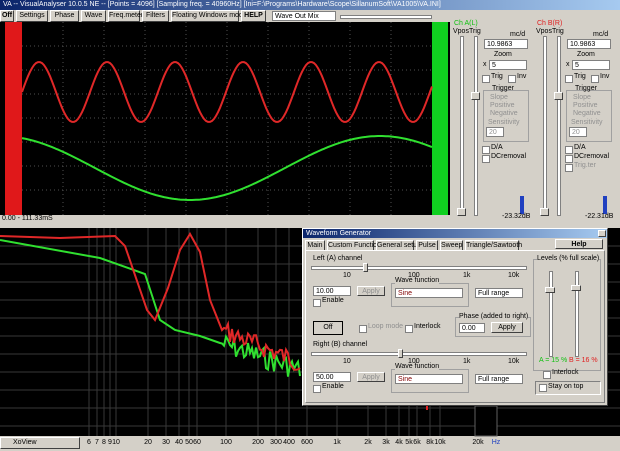 Image resolution: width=620 pixels, height=451 pixels. Describe the element at coordinates (340, 344) in the screenshot. I see `channel-label: Right (B) channel` at that location.